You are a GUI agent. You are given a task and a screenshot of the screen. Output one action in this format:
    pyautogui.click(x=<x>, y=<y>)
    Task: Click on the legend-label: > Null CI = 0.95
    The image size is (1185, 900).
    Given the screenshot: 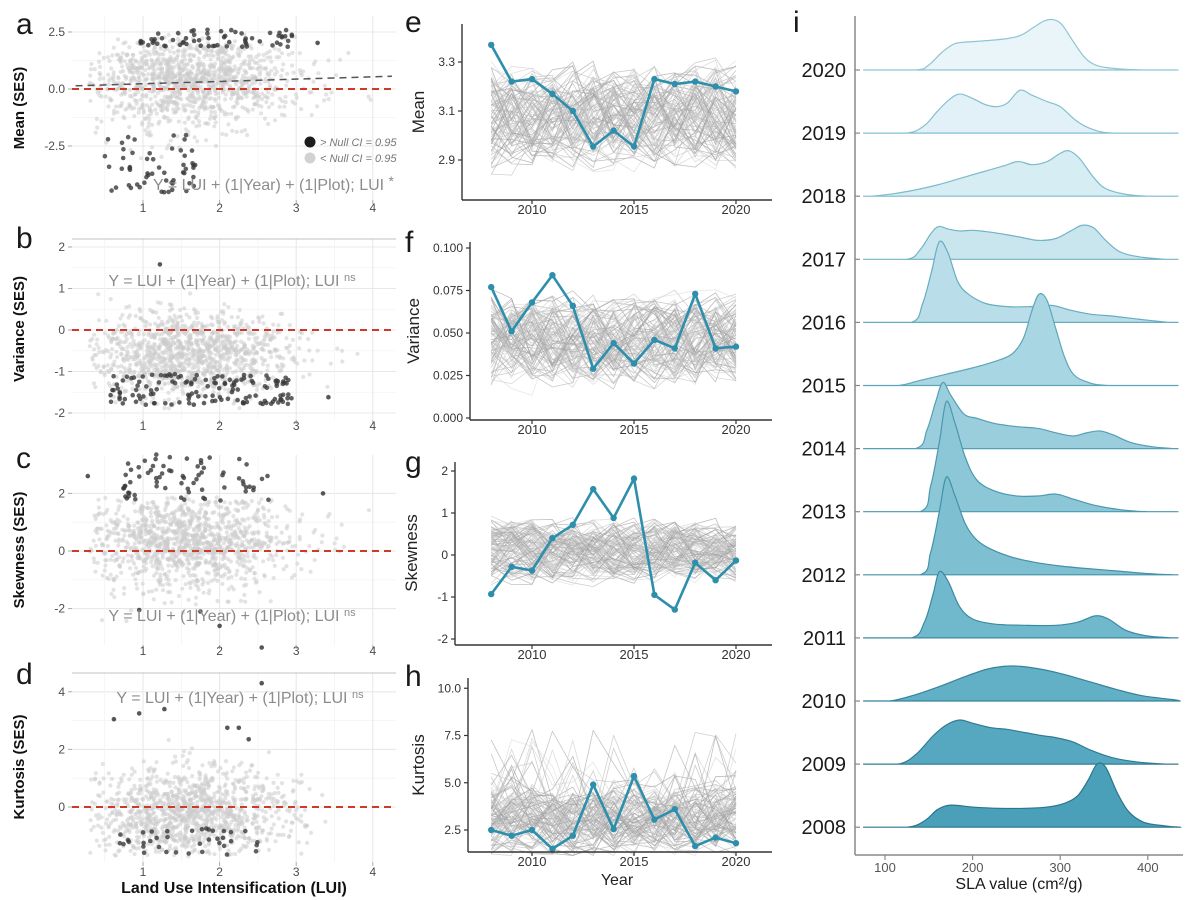 What is the action you would take?
    pyautogui.click(x=358, y=143)
    